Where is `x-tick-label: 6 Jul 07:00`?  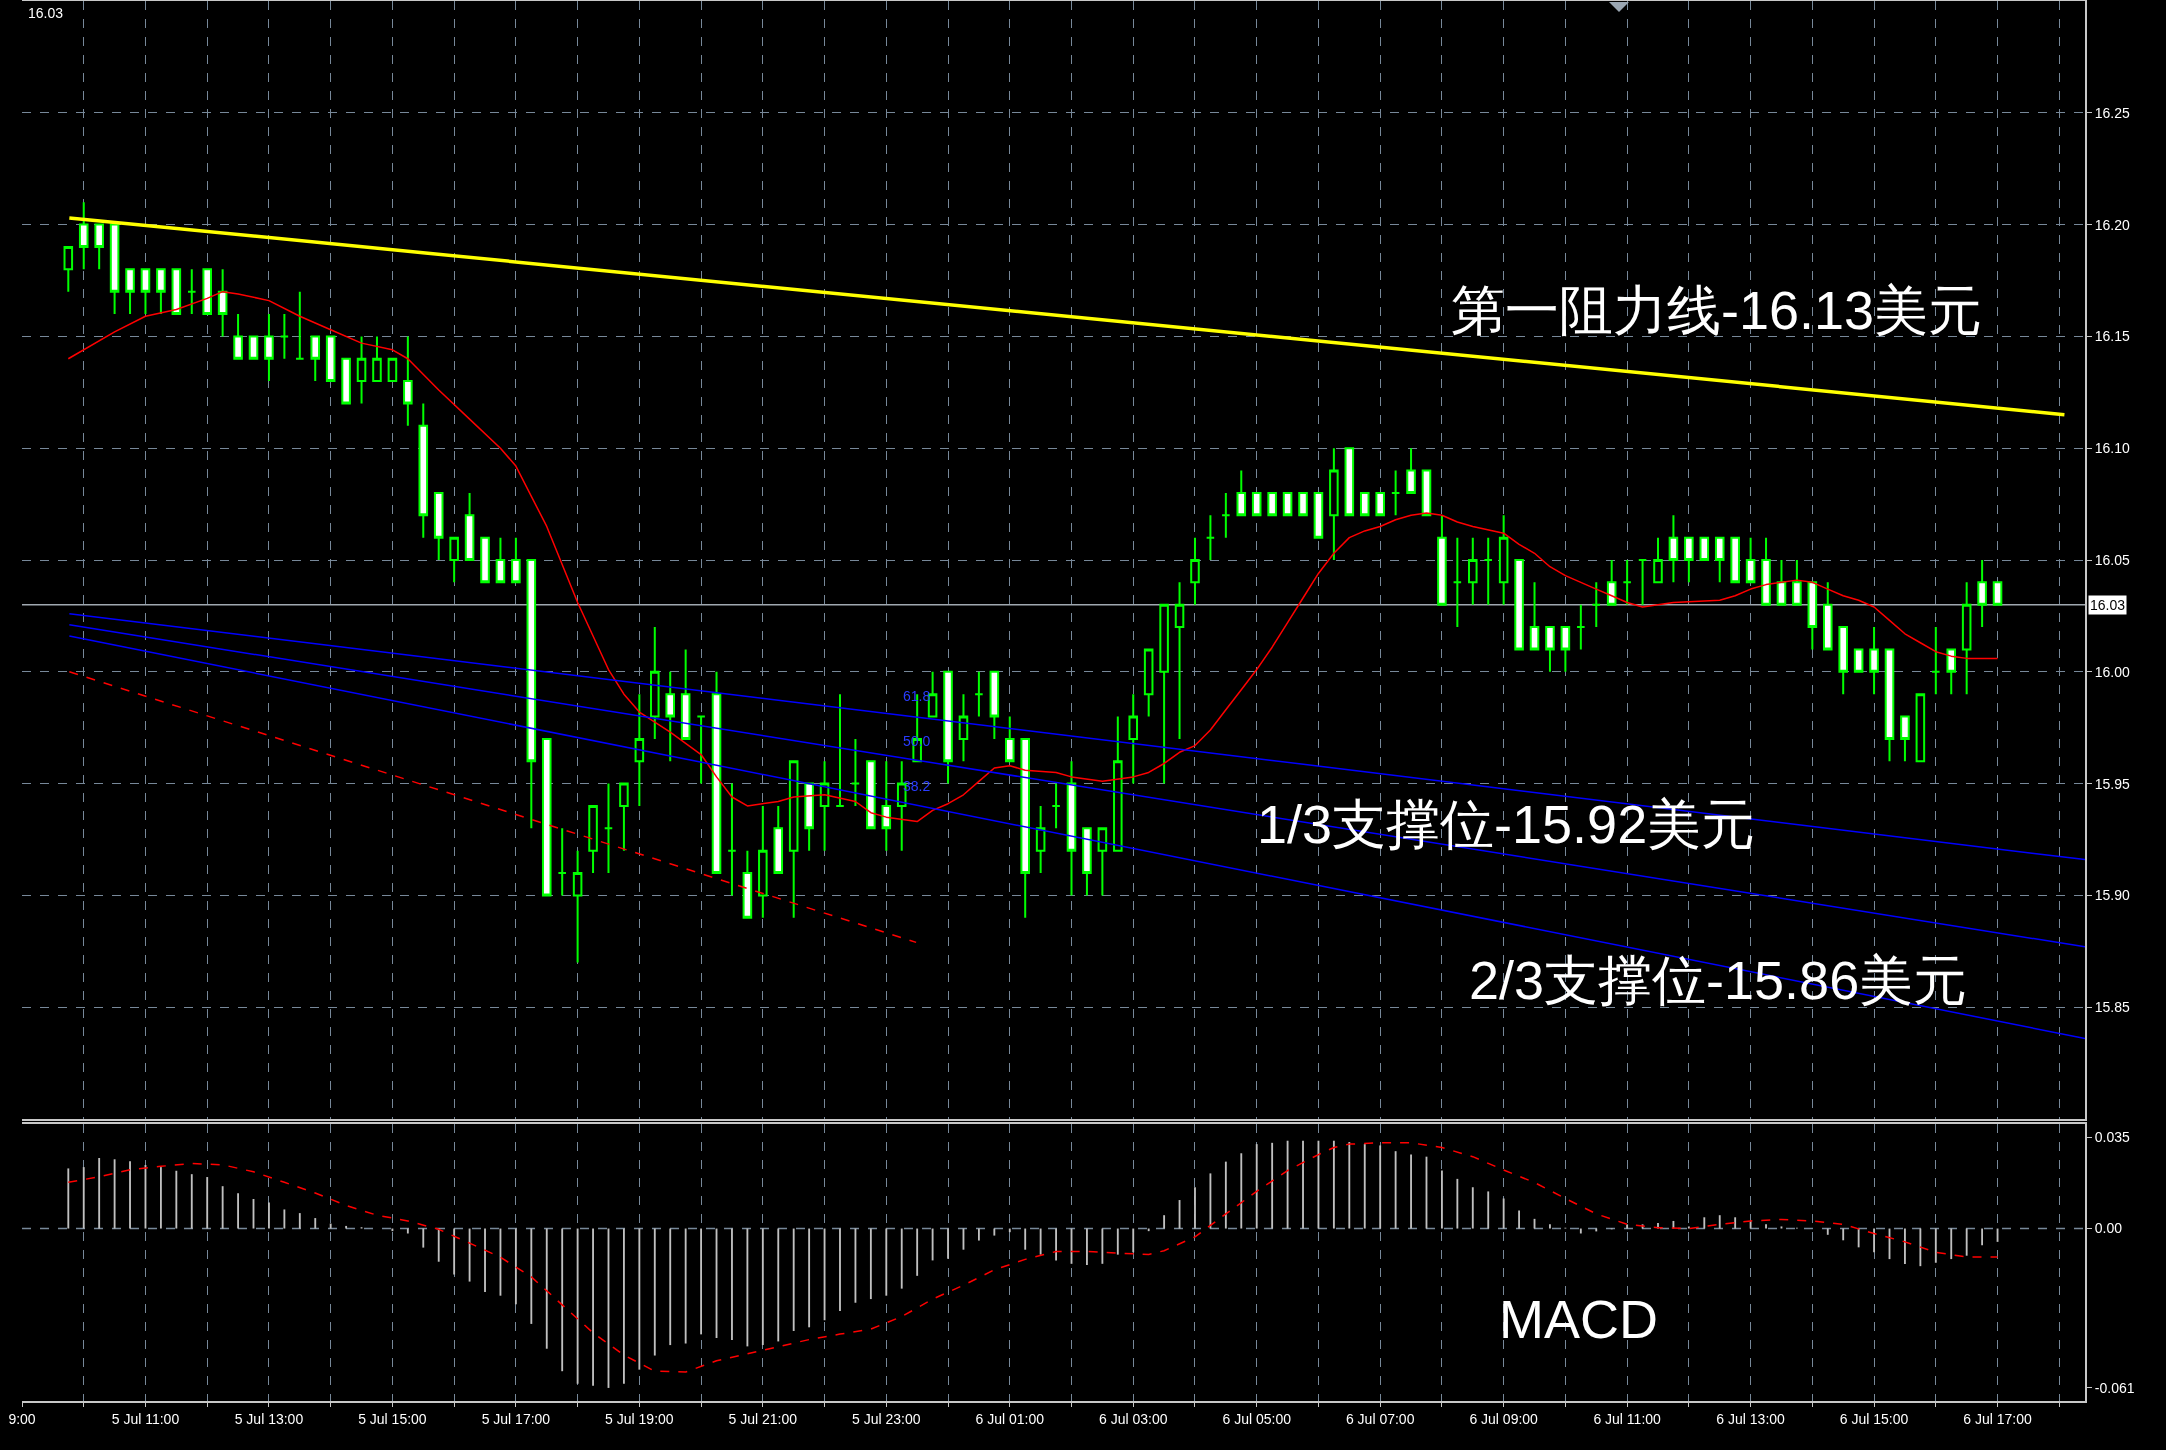
x-tick-label: 6 Jul 07:00 is located at coordinates (1380, 1418).